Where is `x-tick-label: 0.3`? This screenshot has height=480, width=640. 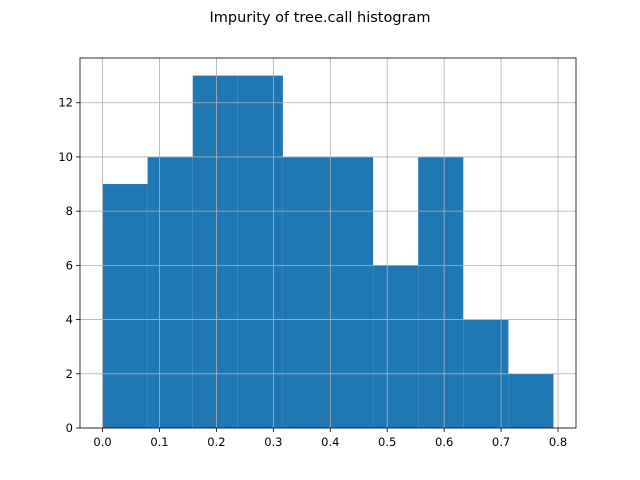 x-tick-label: 0.3 is located at coordinates (273, 442).